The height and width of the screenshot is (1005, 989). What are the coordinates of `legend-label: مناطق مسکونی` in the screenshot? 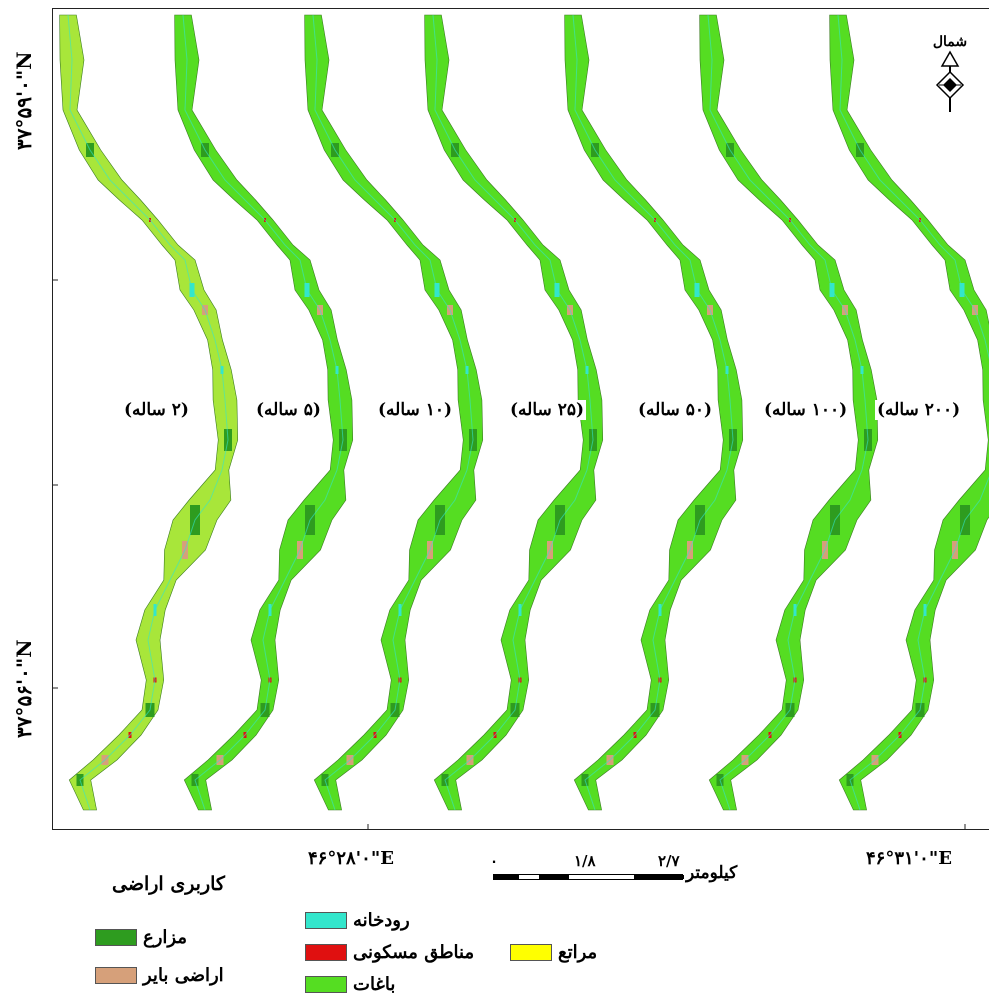 It's located at (414, 952).